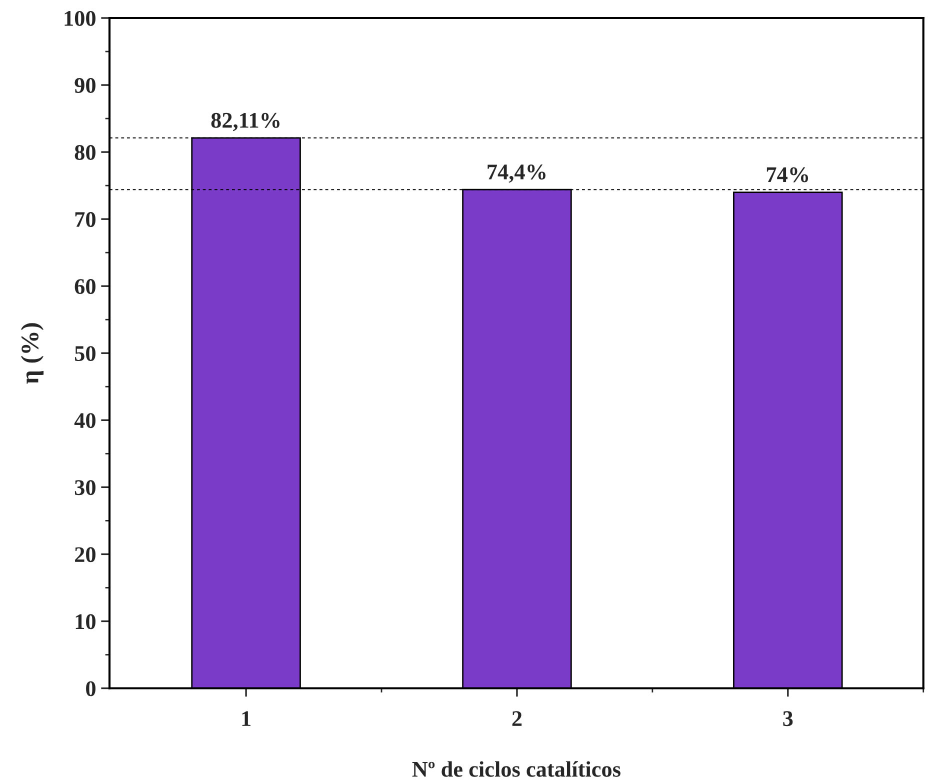 The image size is (928, 783). What do you see at coordinates (516, 769) in the screenshot?
I see `x-axis-title: Nº de ciclos catalíticos` at bounding box center [516, 769].